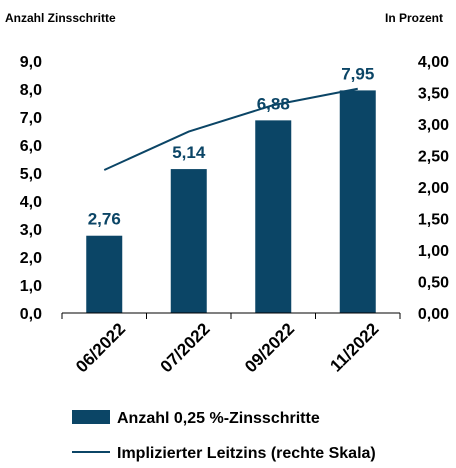 The width and height of the screenshot is (456, 468). What do you see at coordinates (354, 347) in the screenshot?
I see `x-tick-label: 11/2022` at bounding box center [354, 347].